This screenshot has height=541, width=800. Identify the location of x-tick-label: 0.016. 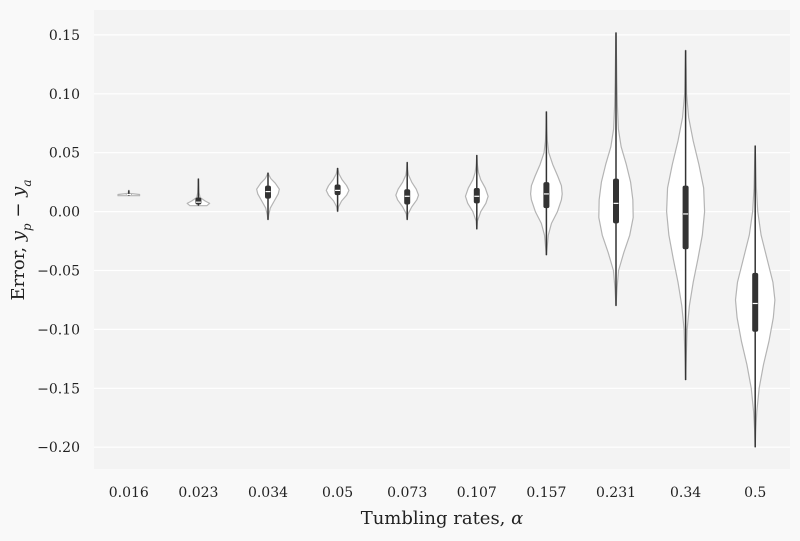
(129, 493).